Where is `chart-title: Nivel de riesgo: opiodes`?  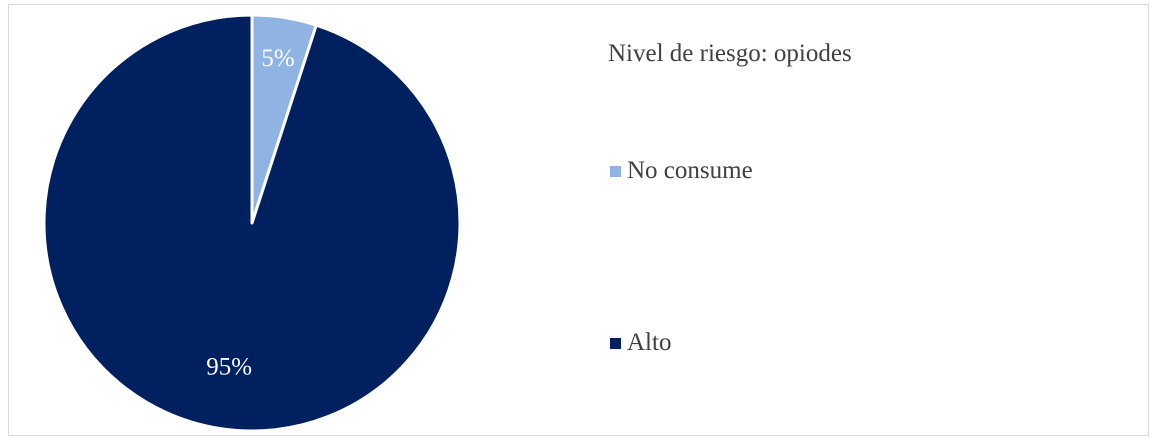
chart-title: Nivel de riesgo: opiodes is located at coordinates (730, 53).